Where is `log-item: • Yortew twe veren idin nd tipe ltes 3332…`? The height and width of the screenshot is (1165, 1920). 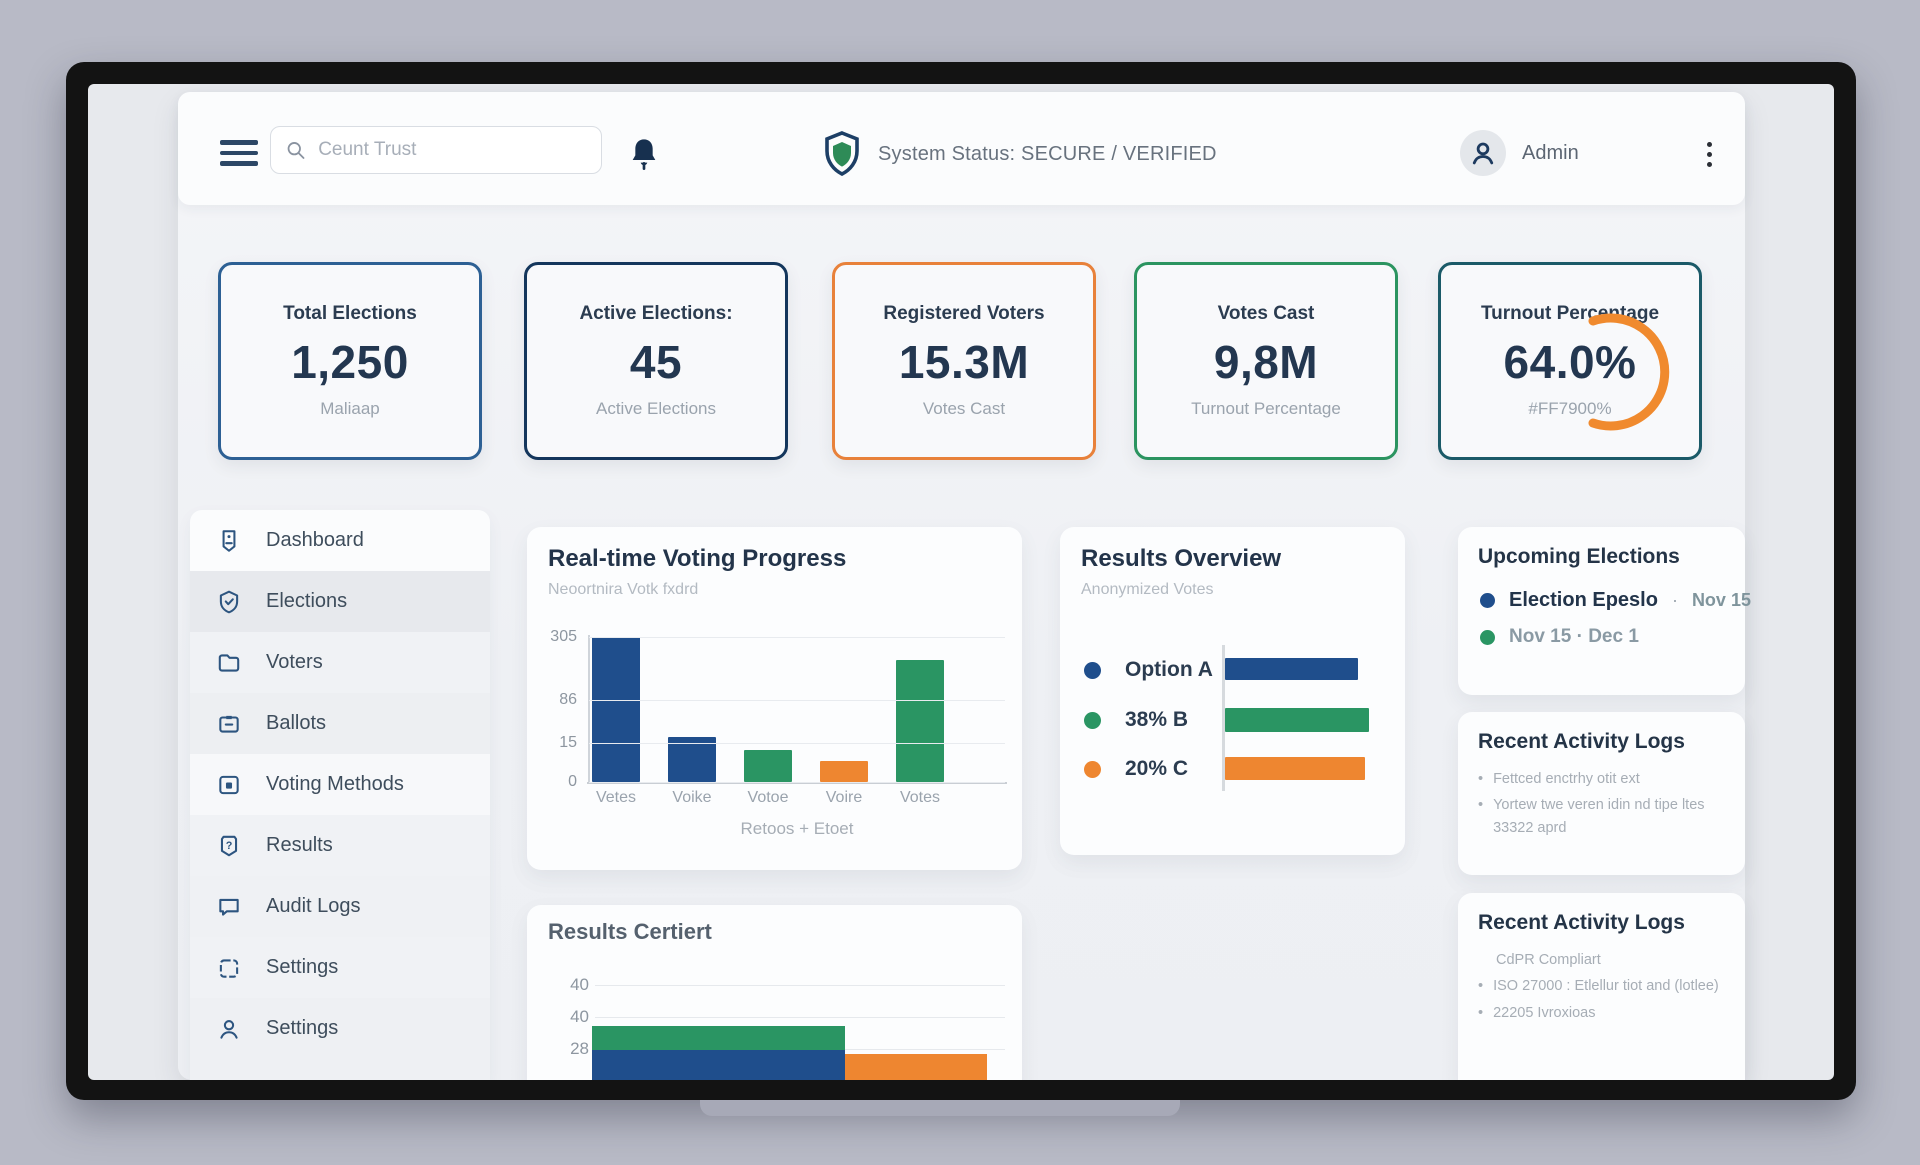
log-item: • Yortew twe veren idin nd tipe ltes 3332… is located at coordinates (1591, 816).